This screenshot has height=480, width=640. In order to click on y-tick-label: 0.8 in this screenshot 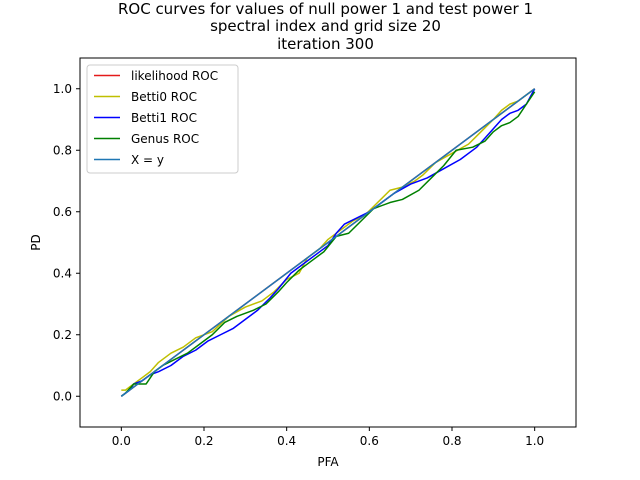, I will do `click(62, 150)`.